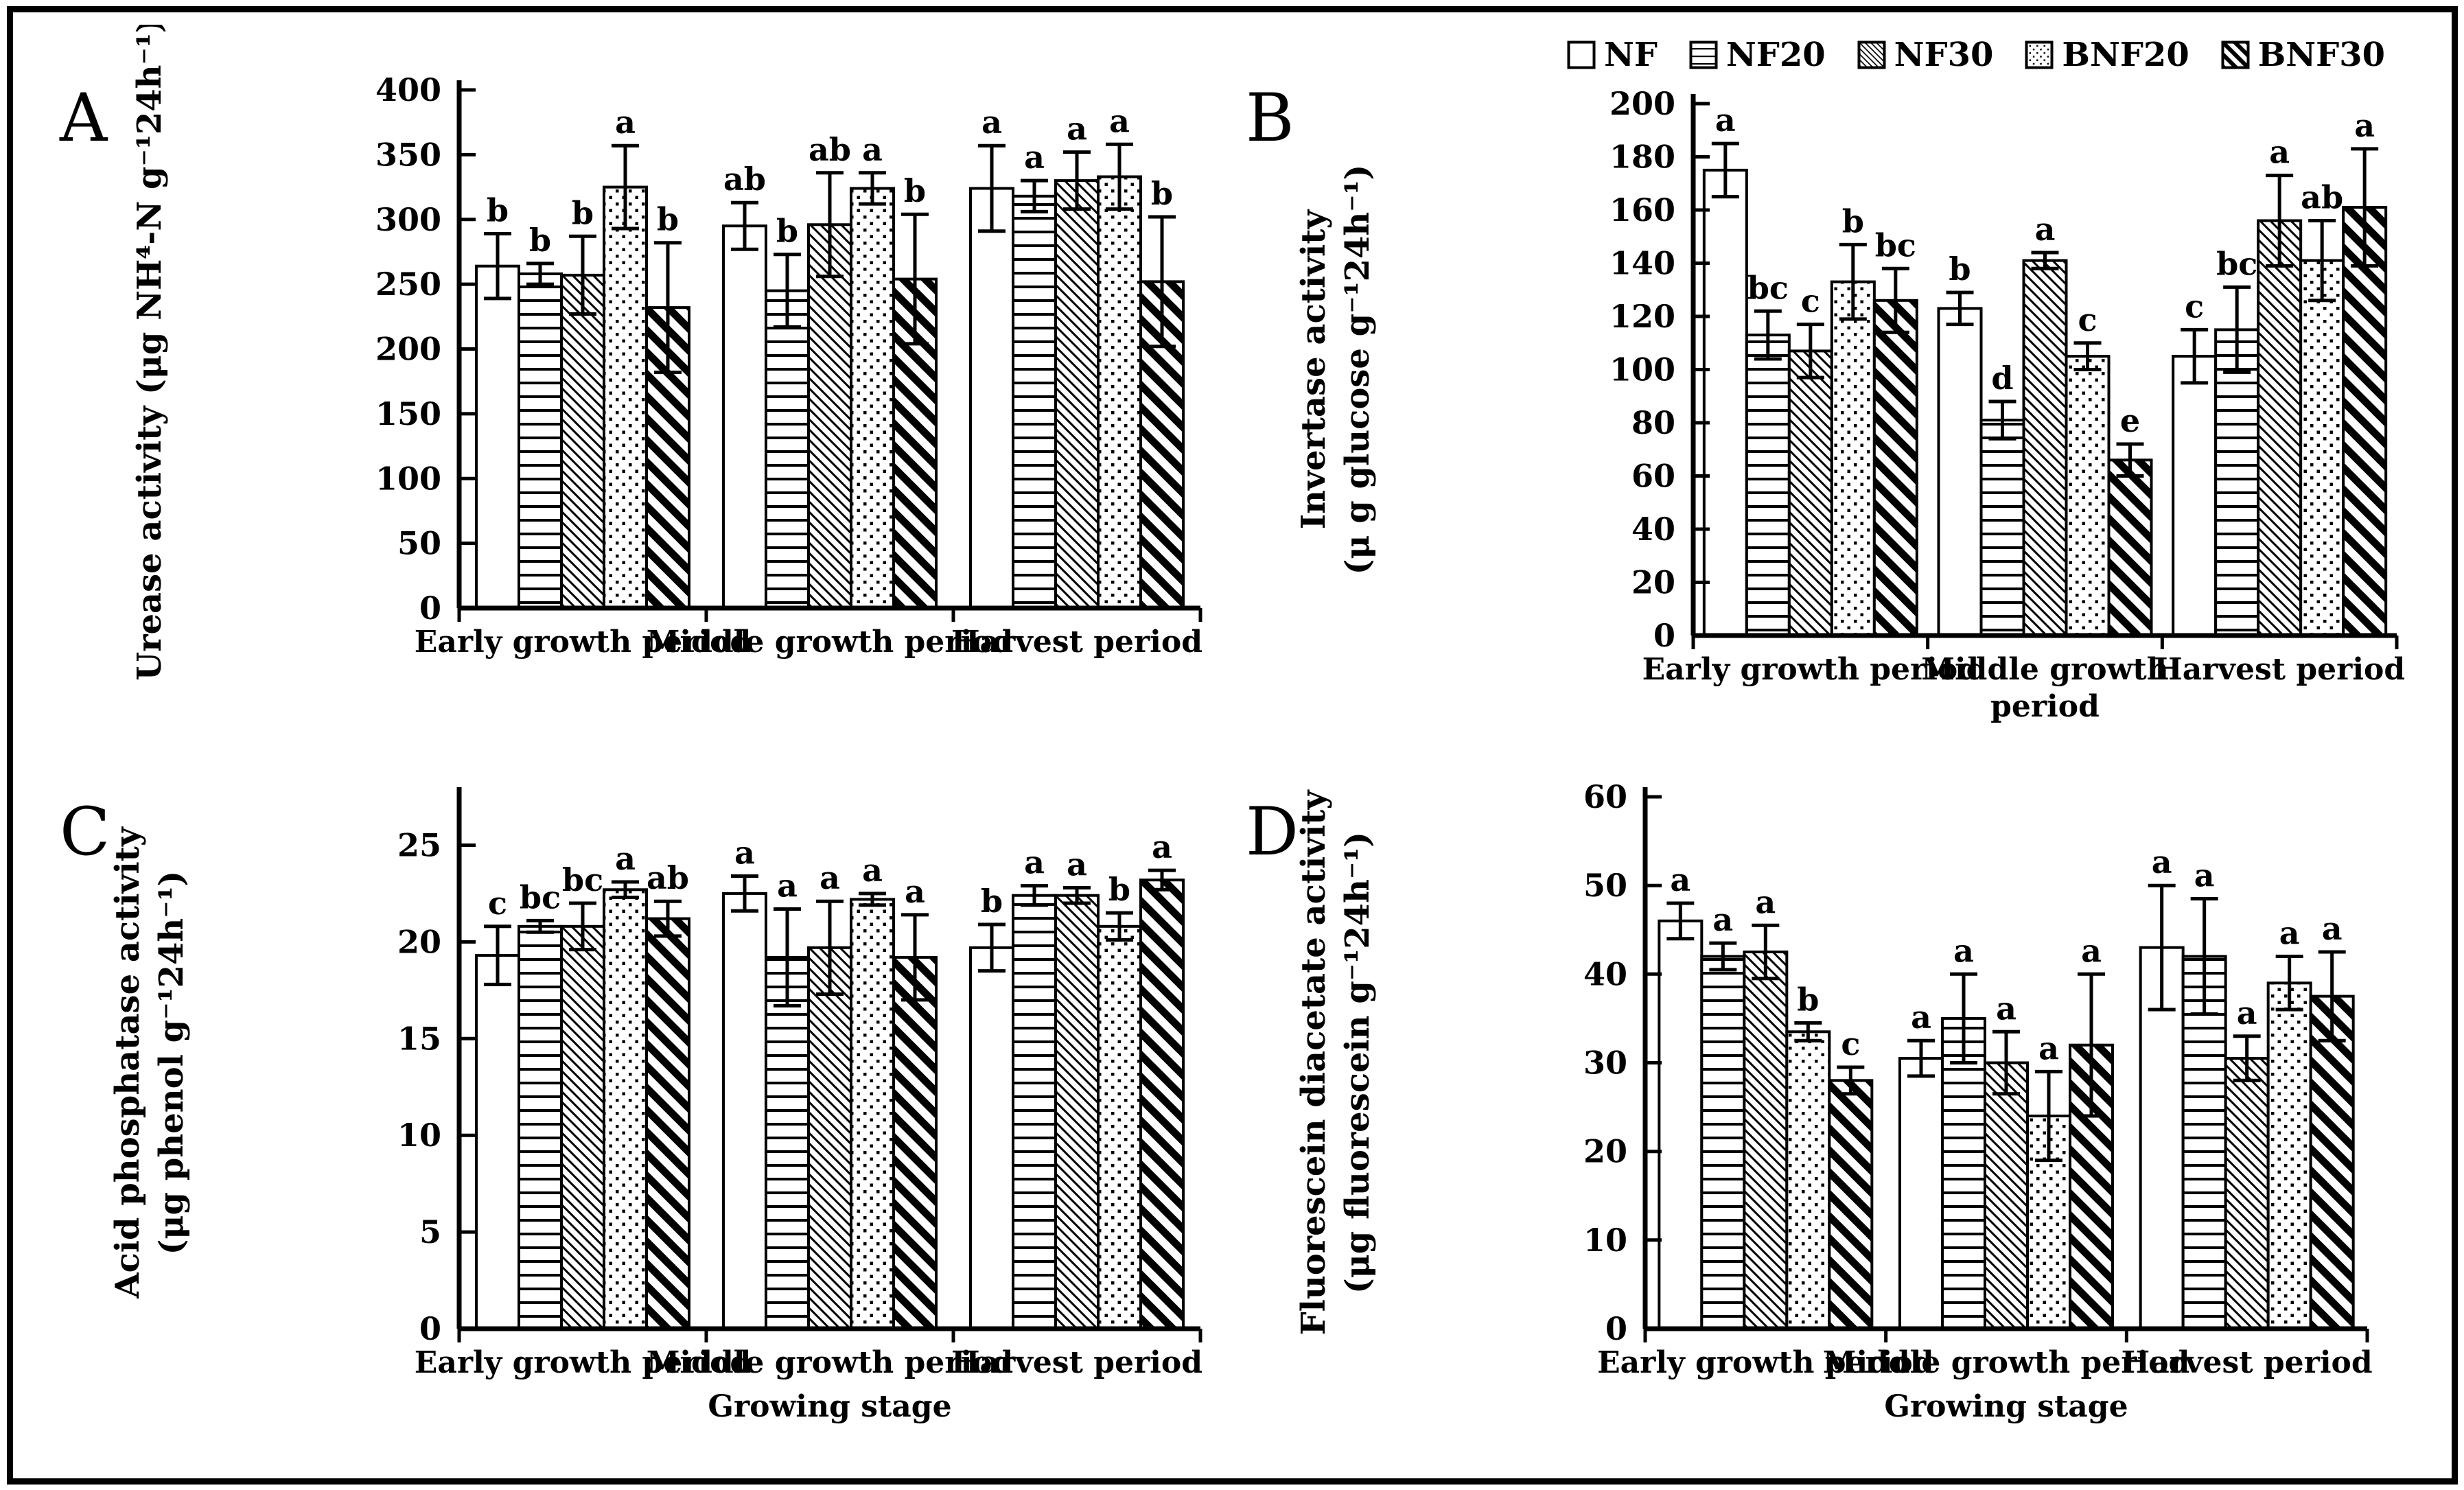 The image size is (2464, 1490). I want to click on y-tick-label: 150, so click(408, 414).